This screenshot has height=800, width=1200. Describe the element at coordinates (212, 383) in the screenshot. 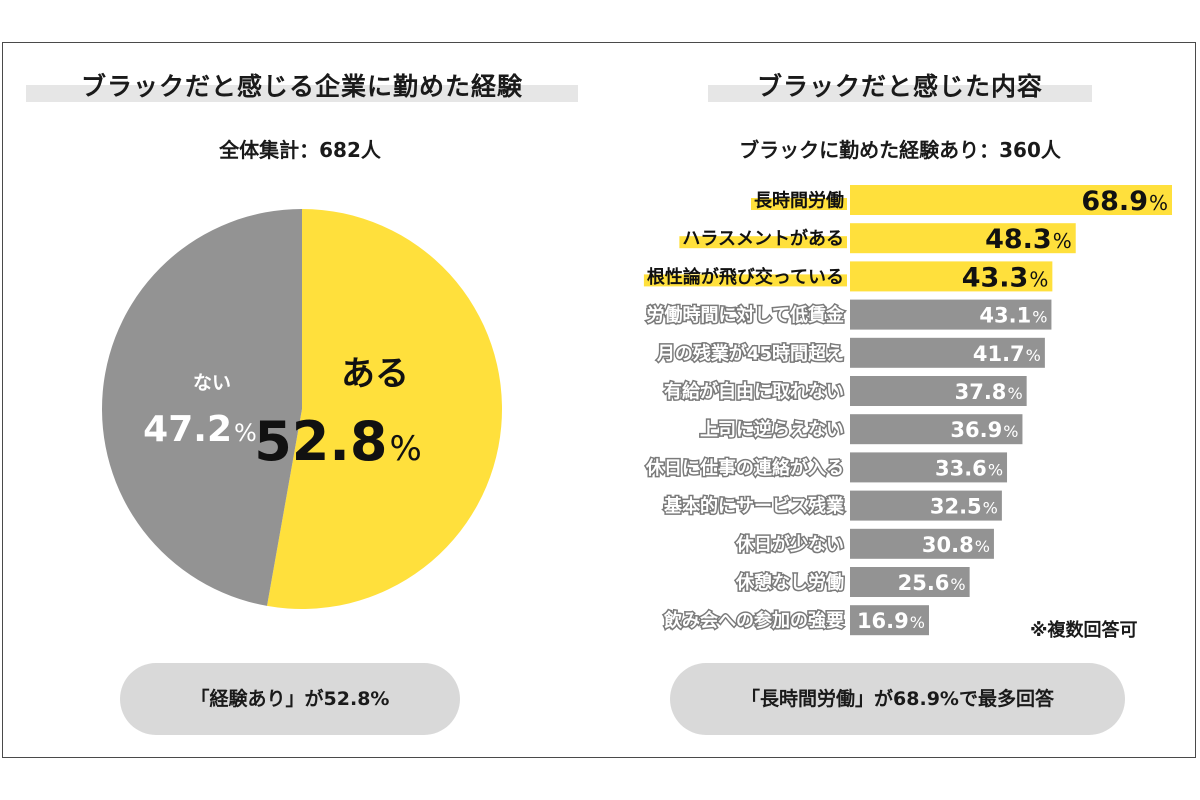

I see `pie-slice-label-1: ない` at that location.